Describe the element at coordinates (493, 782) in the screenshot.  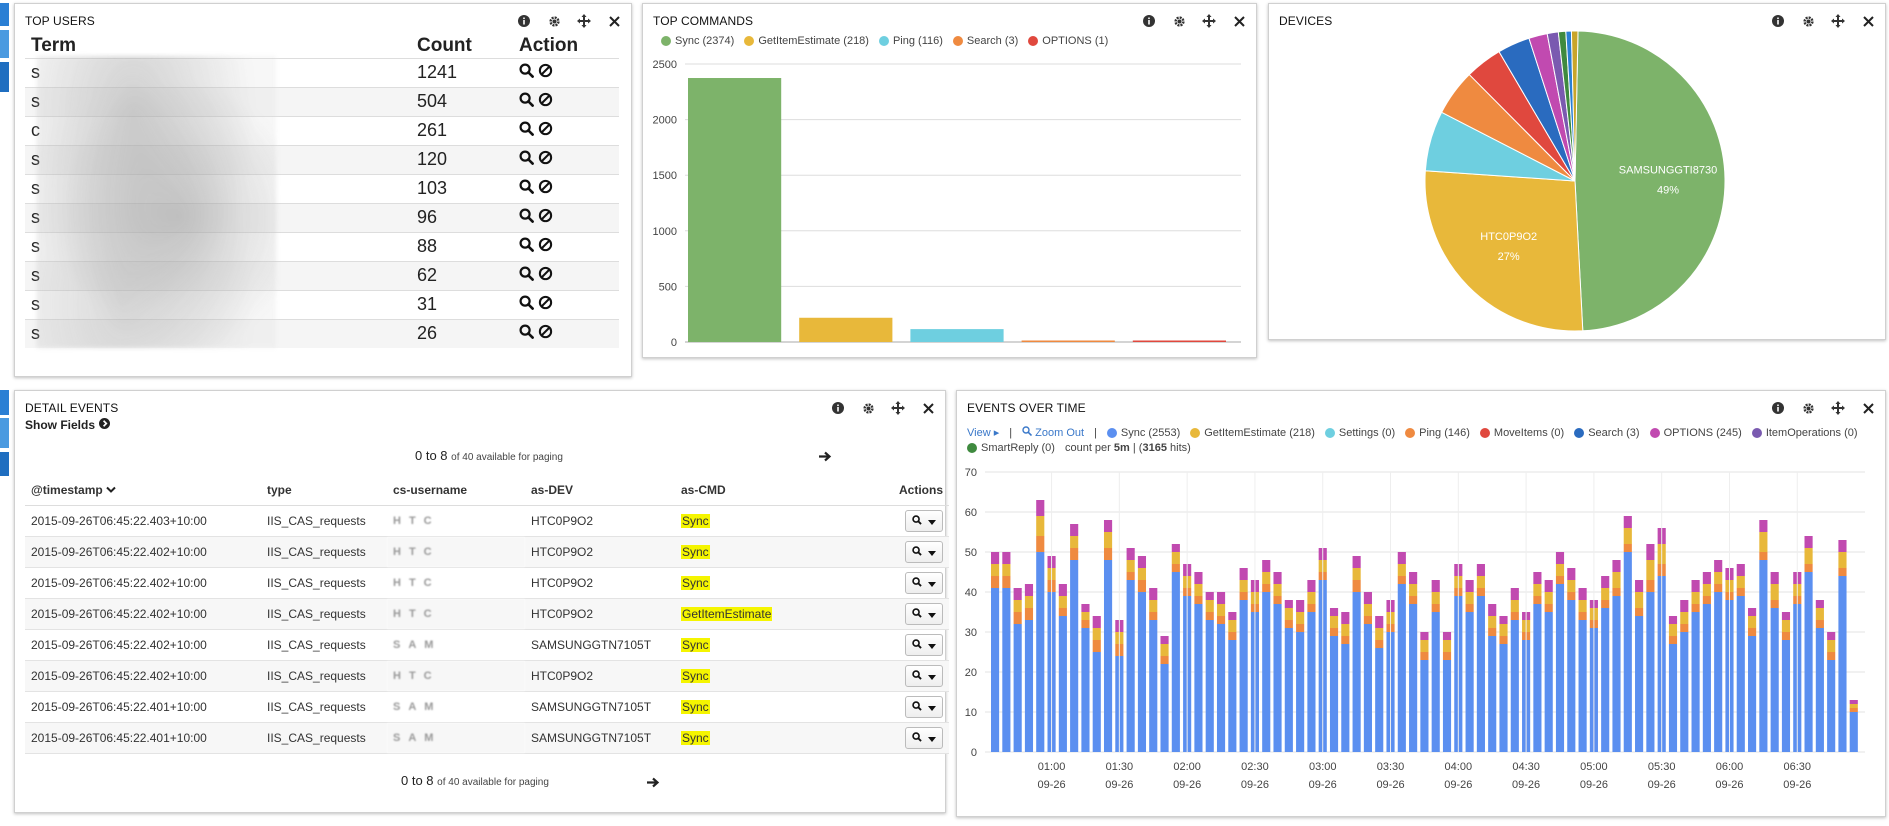
I see `paging-note: of 40 available for paging` at that location.